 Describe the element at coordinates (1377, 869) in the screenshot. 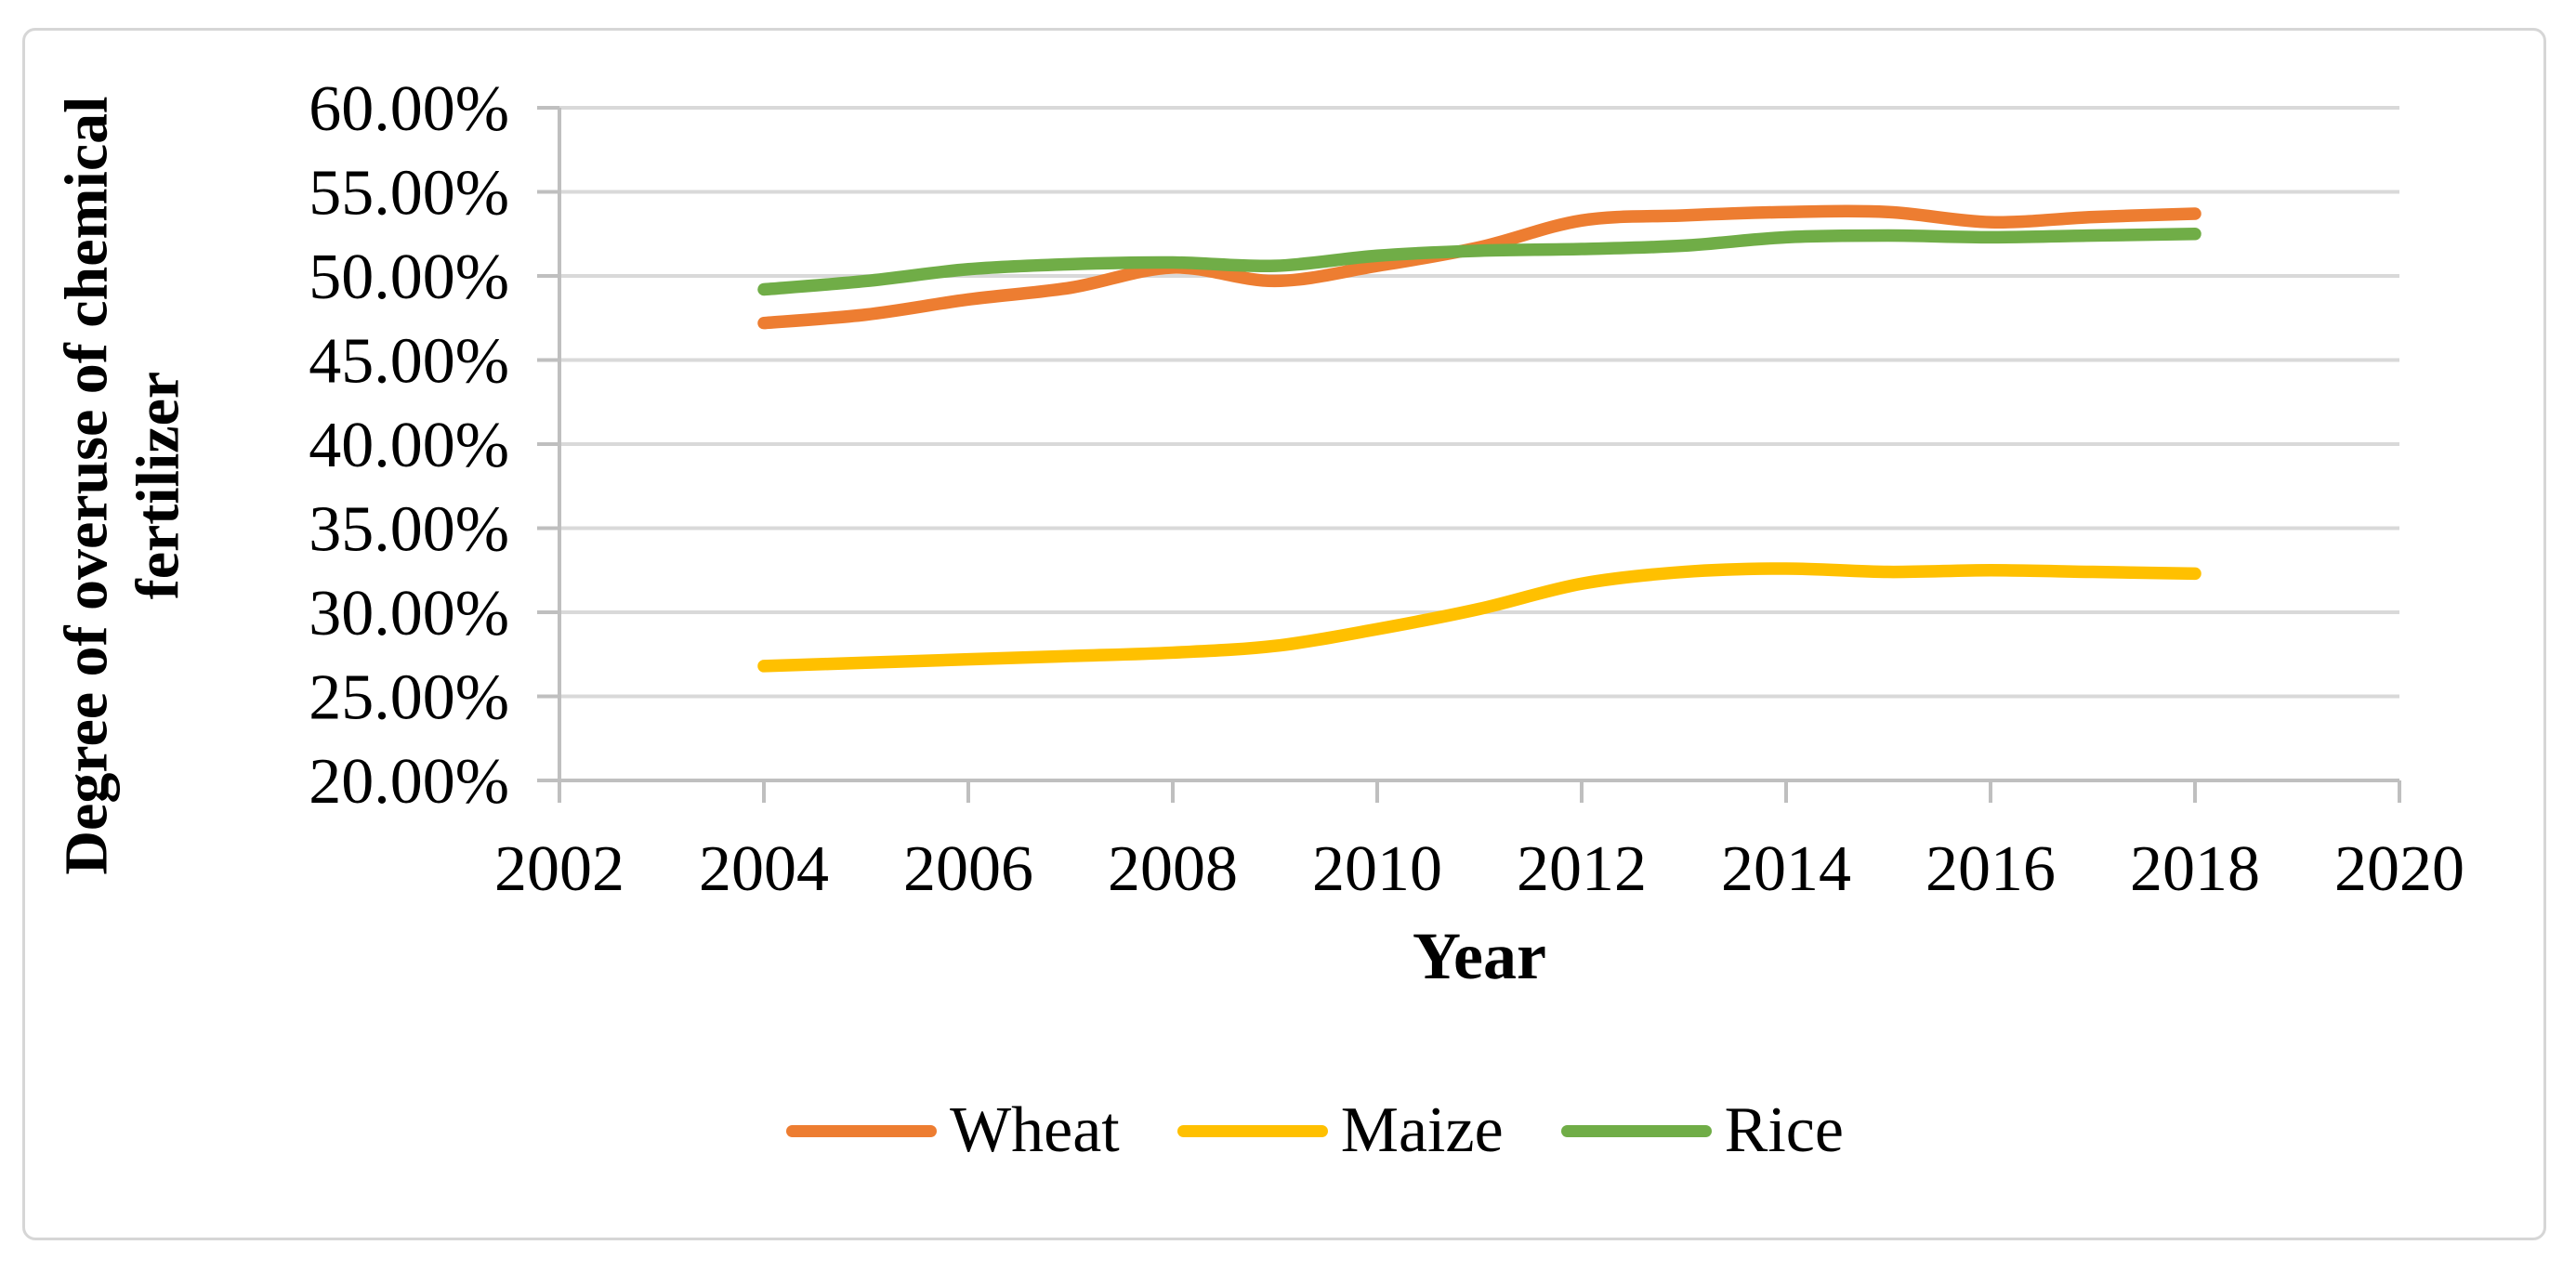

I see `x-tick-label-2010: 2010` at that location.